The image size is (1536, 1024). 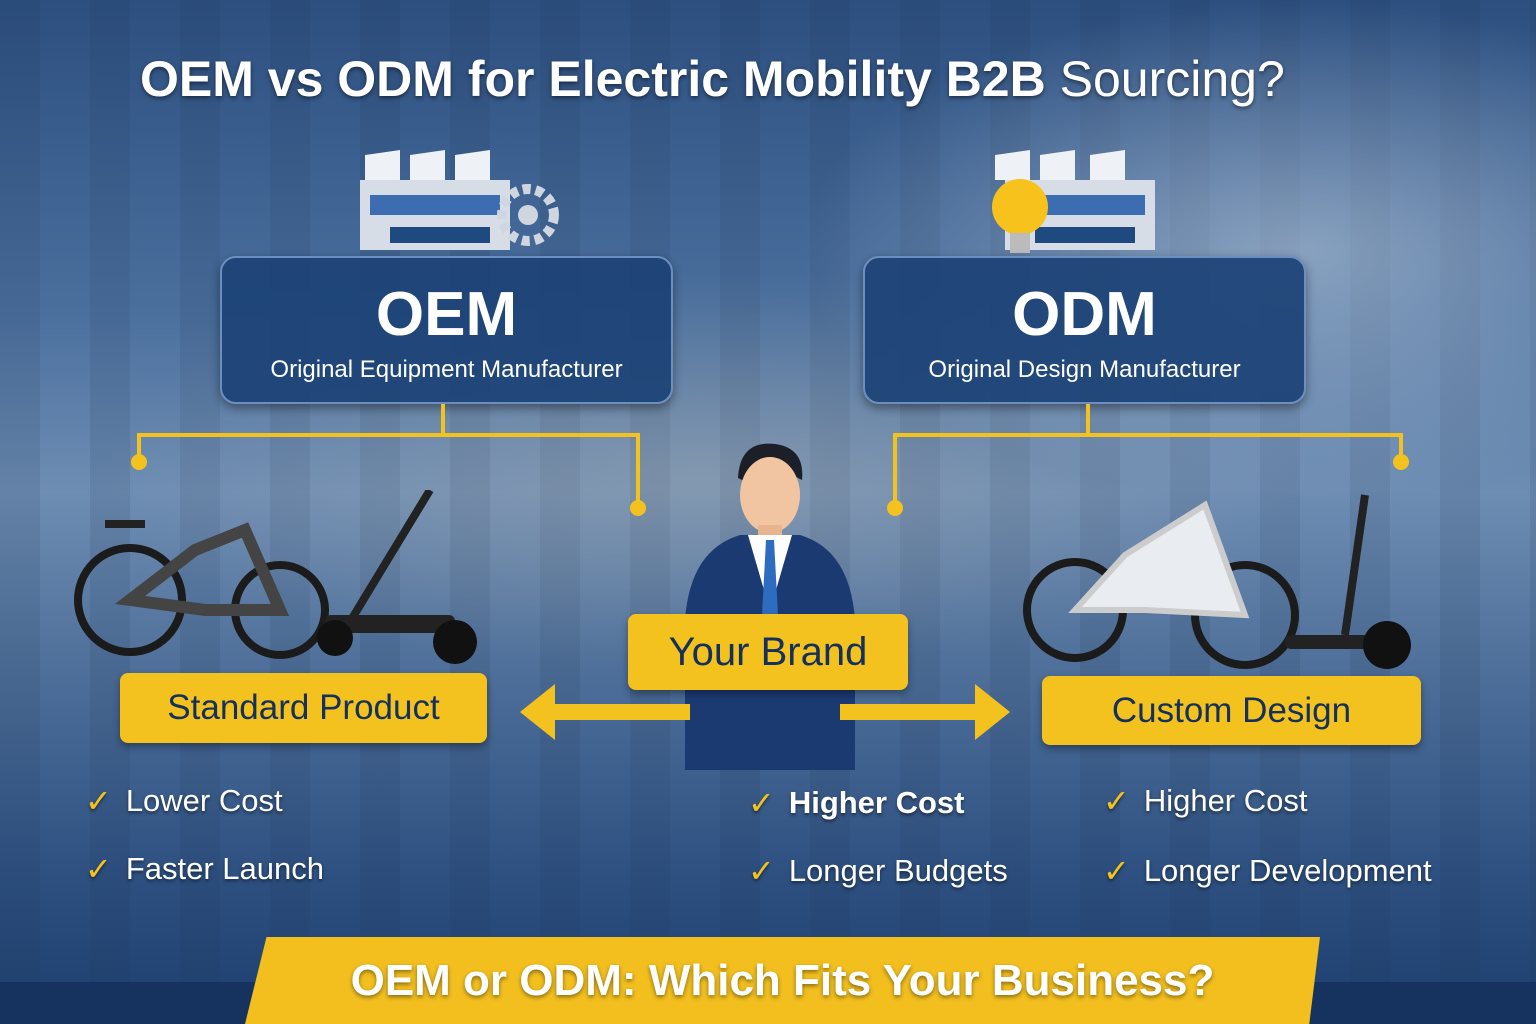 I want to click on oem-box: OEM Original Equipment Manufacturer, so click(x=446, y=330).